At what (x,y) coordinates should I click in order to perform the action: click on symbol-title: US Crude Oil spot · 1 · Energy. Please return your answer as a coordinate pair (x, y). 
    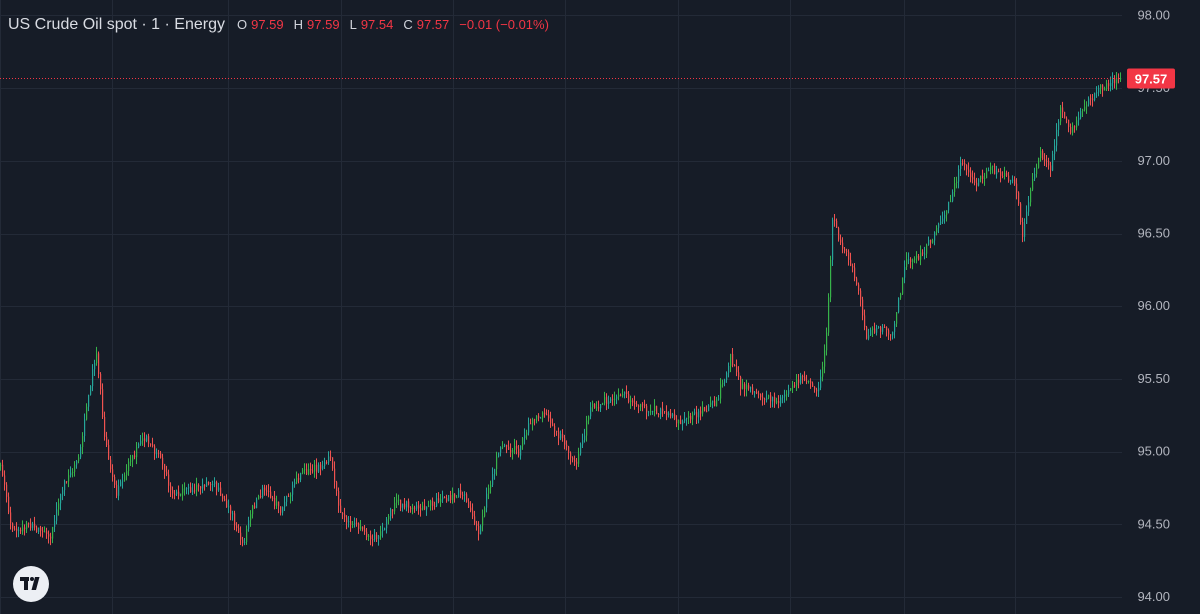
    Looking at the image, I should click on (116, 24).